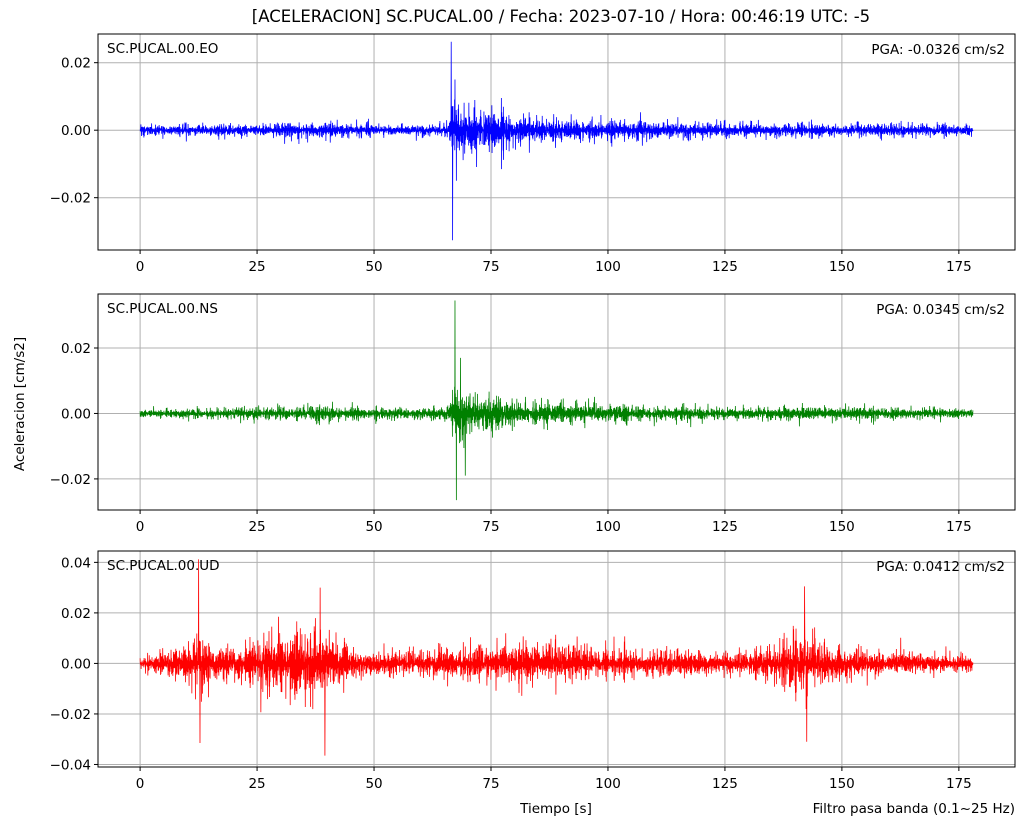 This screenshot has width=1022, height=822. What do you see at coordinates (940, 567) in the screenshot?
I see `pga-annotation: PGA: 0.0412 cm/s2` at bounding box center [940, 567].